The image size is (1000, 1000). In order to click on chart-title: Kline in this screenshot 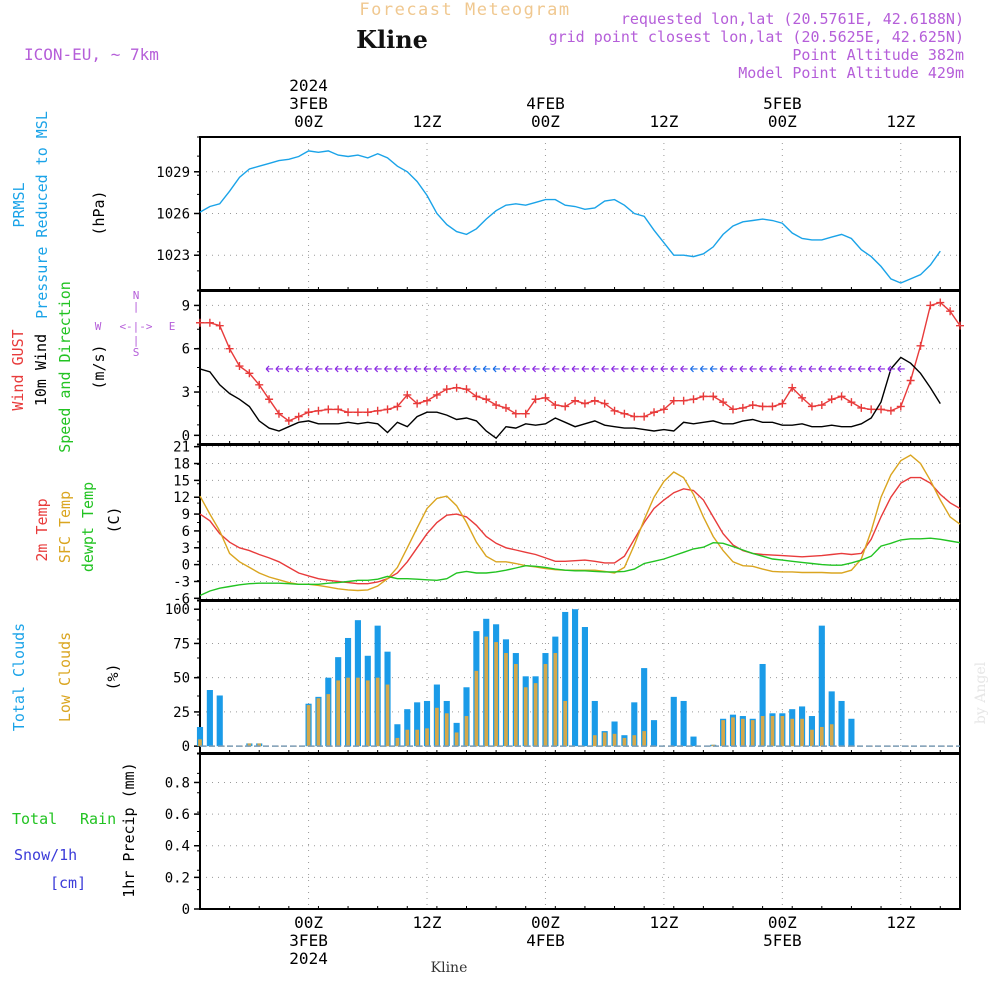, I will do `click(392, 39)`.